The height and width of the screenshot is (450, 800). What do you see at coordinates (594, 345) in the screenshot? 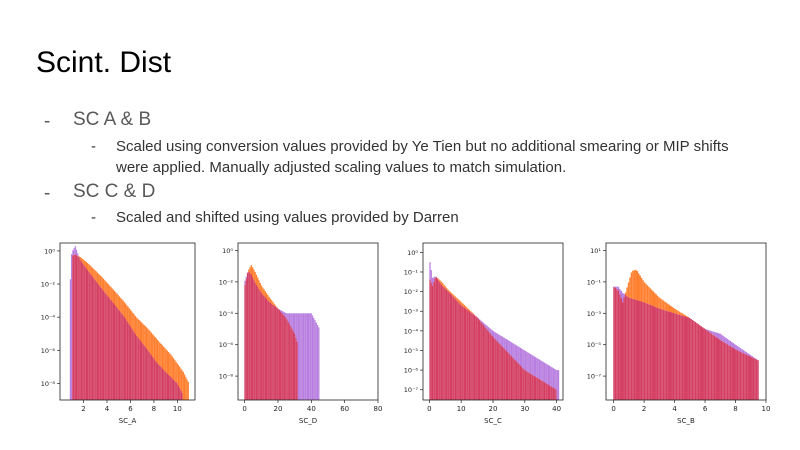
I see `y-tick-label: 10⁻⁵` at bounding box center [594, 345].